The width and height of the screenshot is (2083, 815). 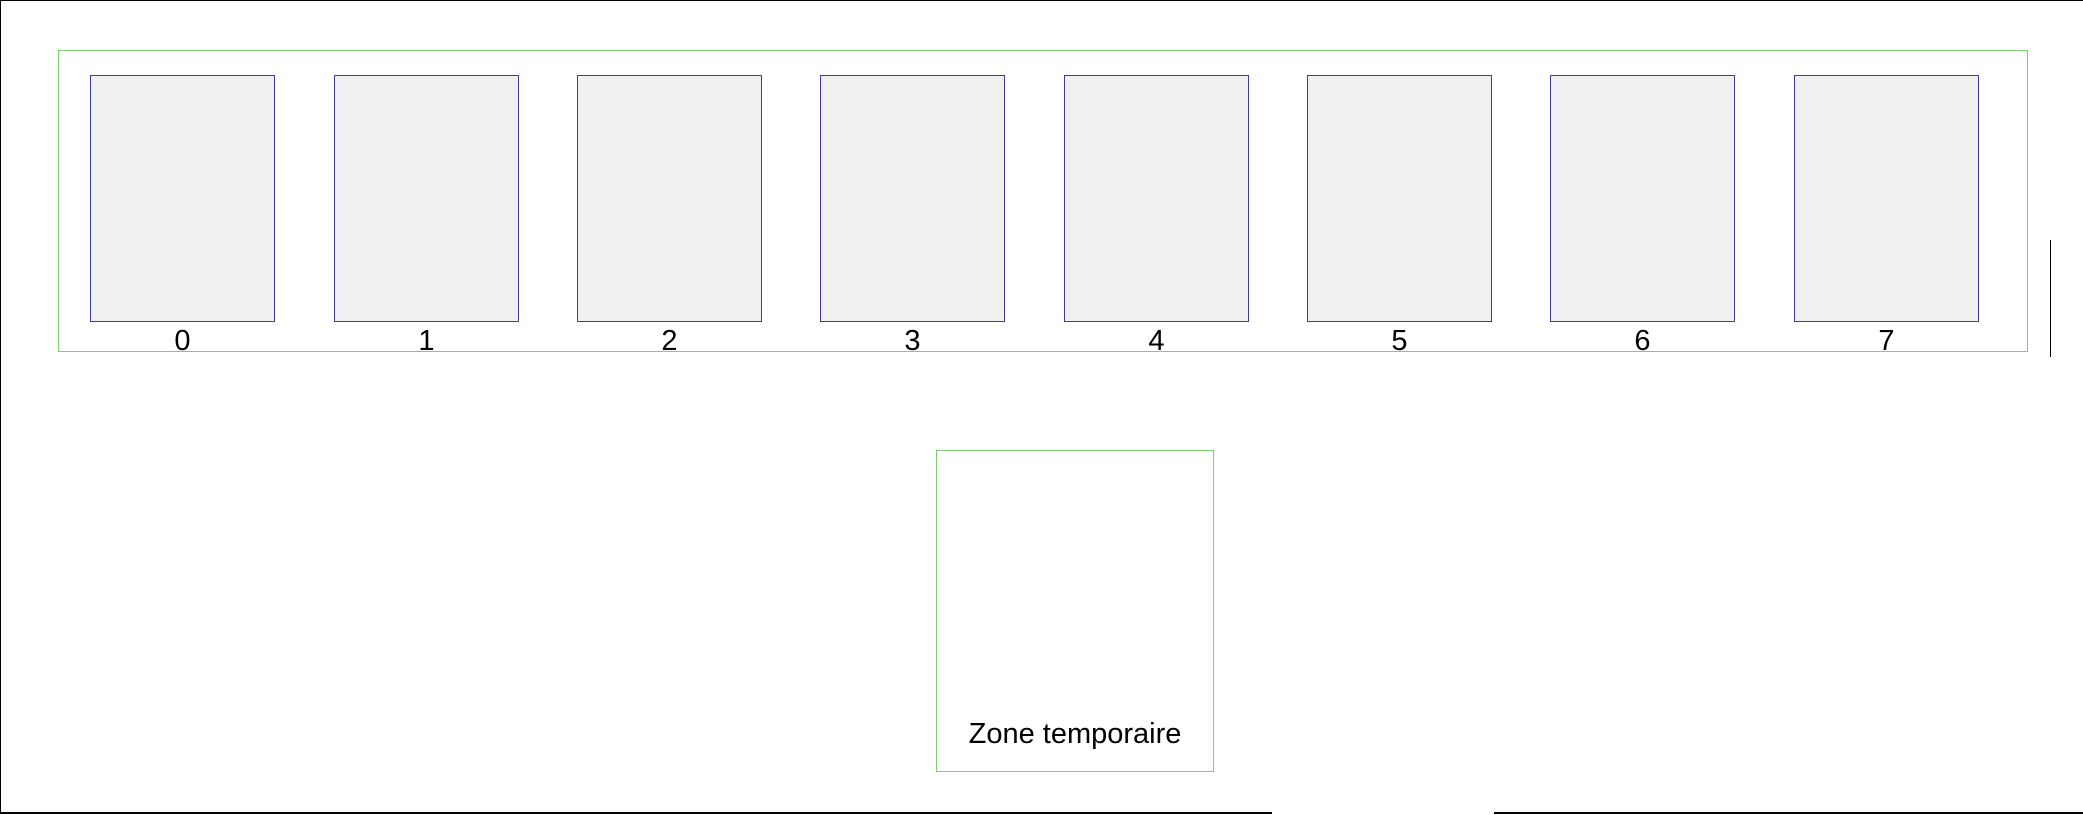 I want to click on slot-2: 2, so click(x=669, y=225).